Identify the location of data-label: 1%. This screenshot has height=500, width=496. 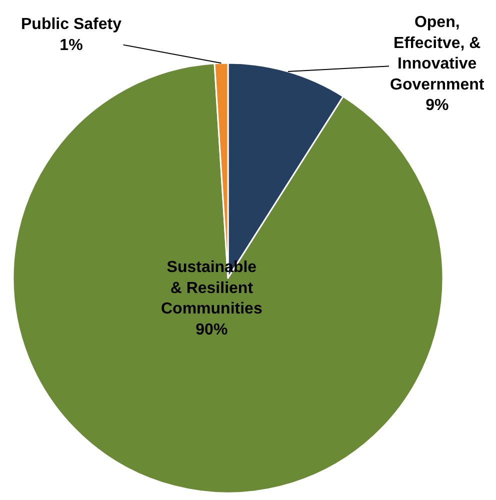
(71, 45).